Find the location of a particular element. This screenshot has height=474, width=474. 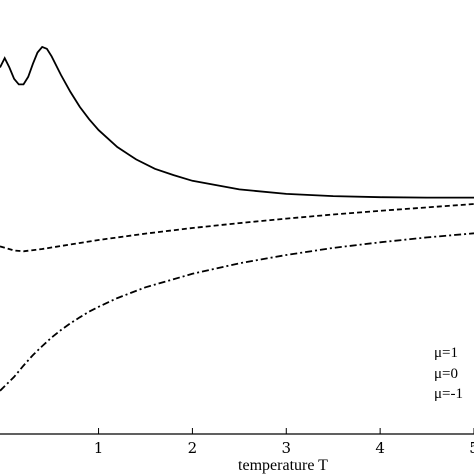

x-tick-label: 3 is located at coordinates (287, 448).